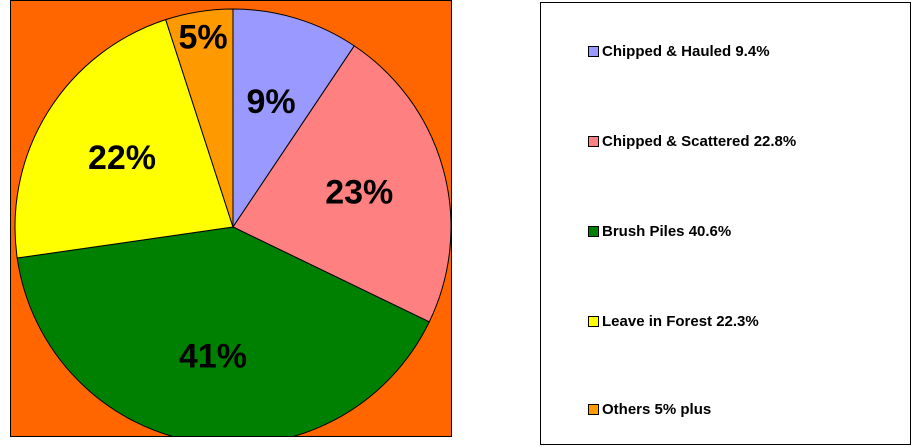 The width and height of the screenshot is (911, 447). Describe the element at coordinates (699, 141) in the screenshot. I see `legend-label: Chipped & Scattered 22.8%` at that location.